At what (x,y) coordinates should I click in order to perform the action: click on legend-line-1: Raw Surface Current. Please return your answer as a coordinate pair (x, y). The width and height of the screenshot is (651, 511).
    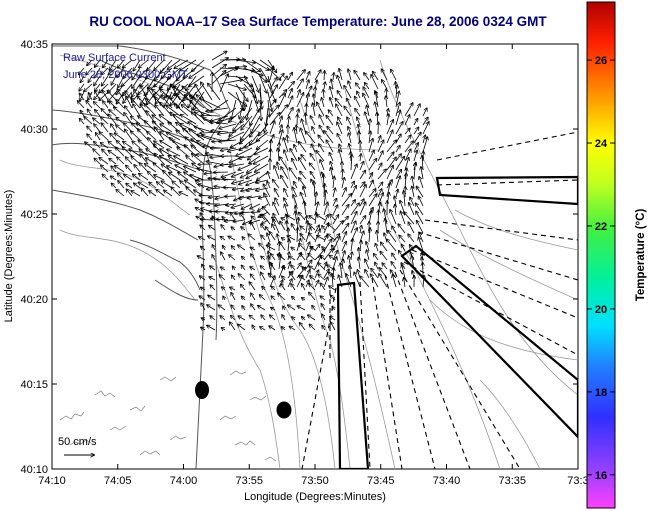
    Looking at the image, I should click on (114, 58).